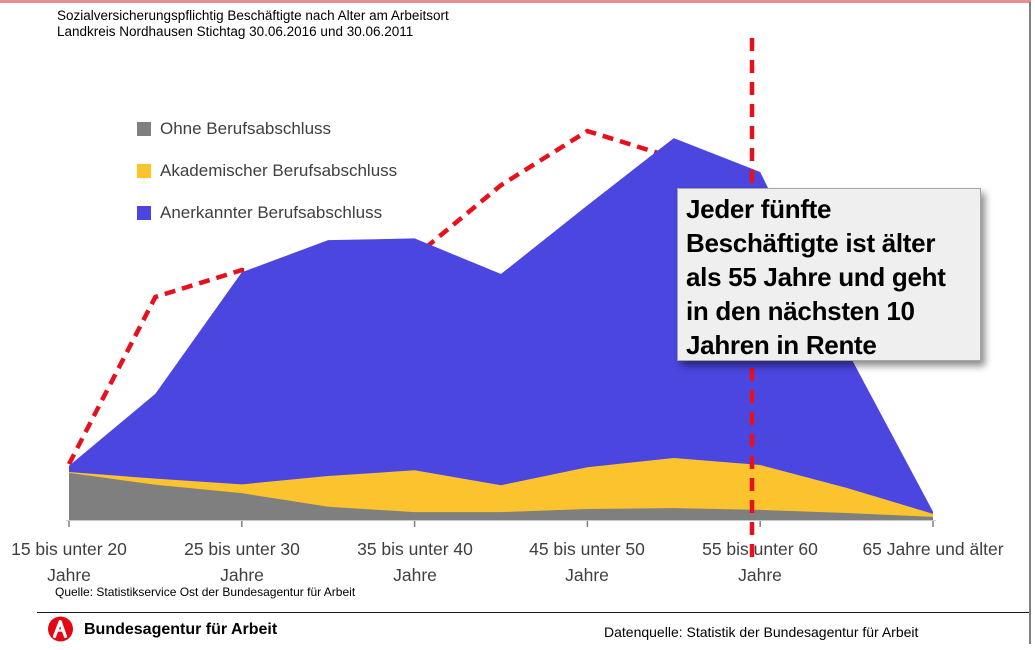 The height and width of the screenshot is (650, 1035). Describe the element at coordinates (415, 549) in the screenshot. I see `x-axis-label-line: 35 bis unter 40` at that location.